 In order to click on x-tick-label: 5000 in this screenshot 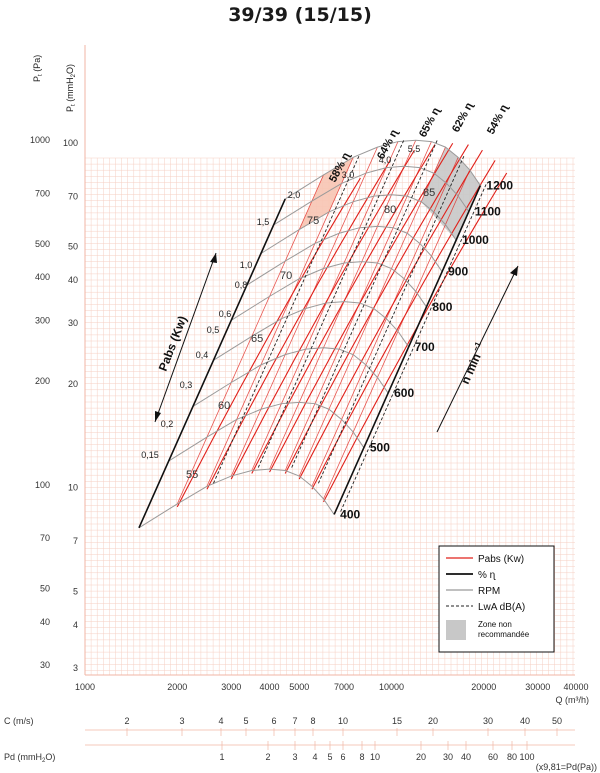, I will do `click(299, 687)`.